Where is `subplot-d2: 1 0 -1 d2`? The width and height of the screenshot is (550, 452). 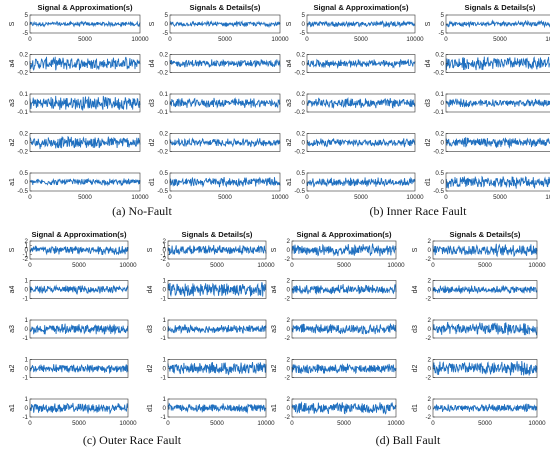 subplot-d2: 1 0 -1 d2 is located at coordinates (207, 369).